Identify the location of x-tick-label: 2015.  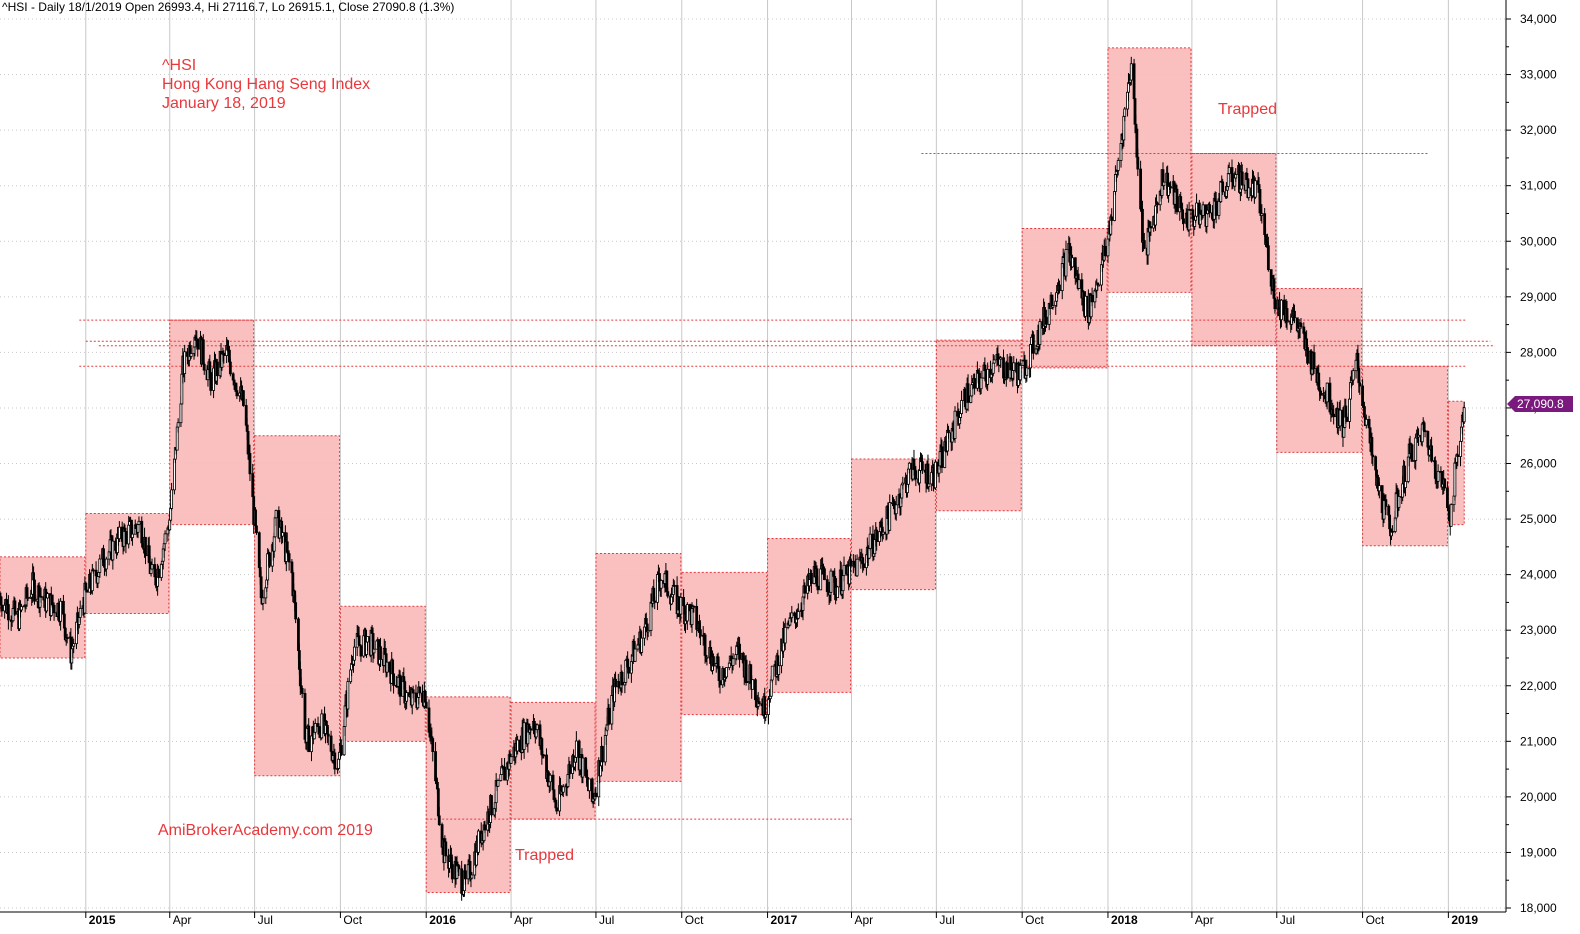
(102, 920).